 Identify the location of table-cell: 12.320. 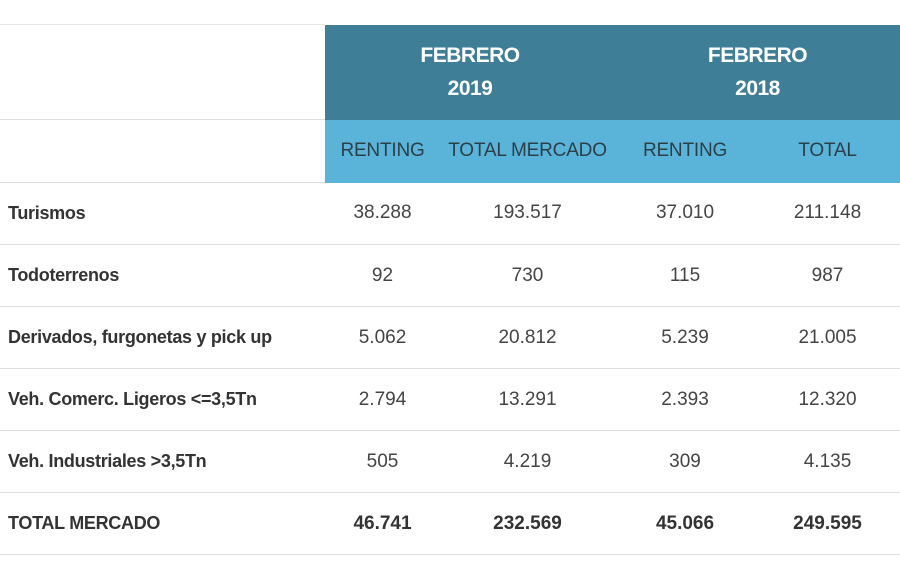
(827, 399).